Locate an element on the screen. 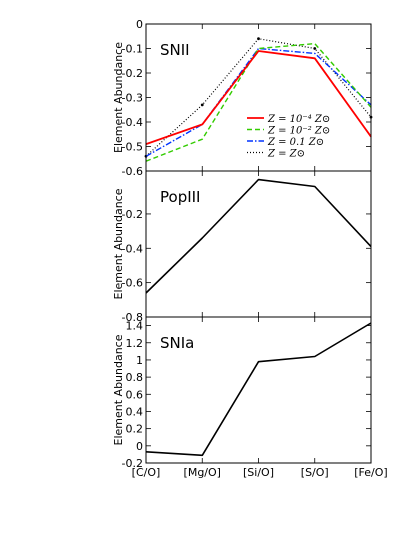 The image size is (415, 537). xcat-label: [Fe/O] is located at coordinates (370, 472).